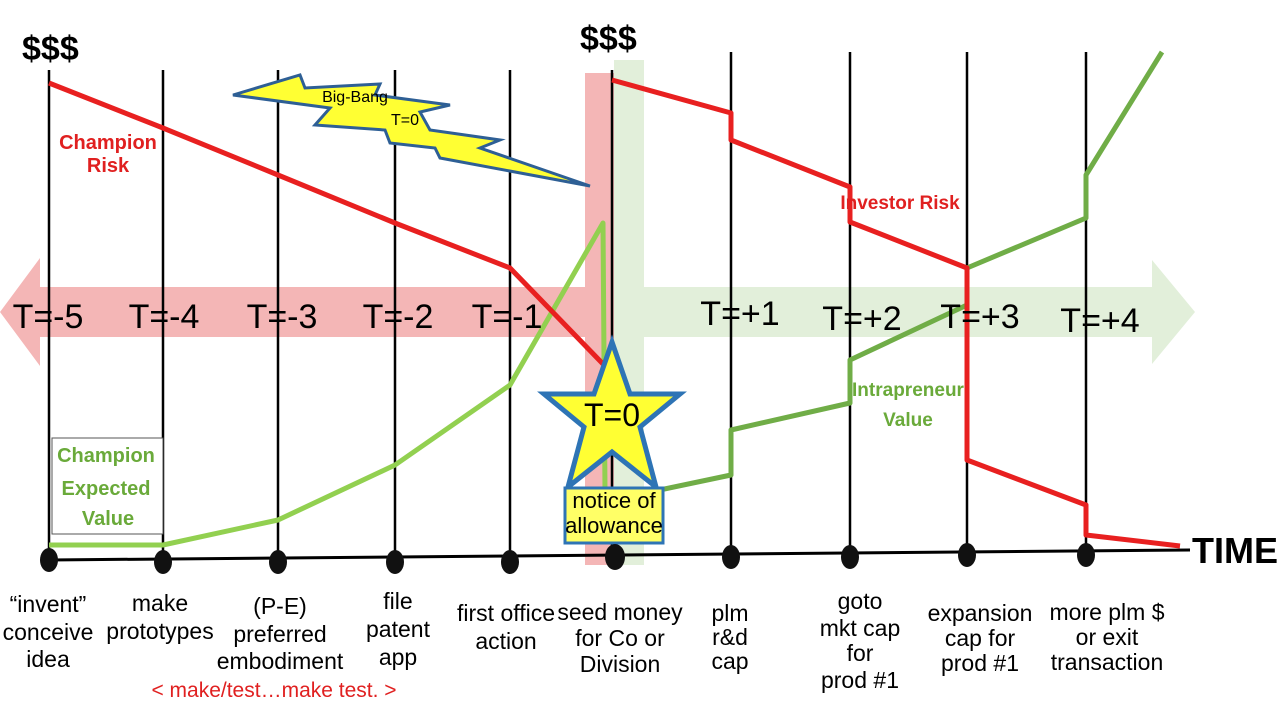 This screenshot has height=720, width=1280. Describe the element at coordinates (398, 629) in the screenshot. I see `milestone-caption: patent` at that location.